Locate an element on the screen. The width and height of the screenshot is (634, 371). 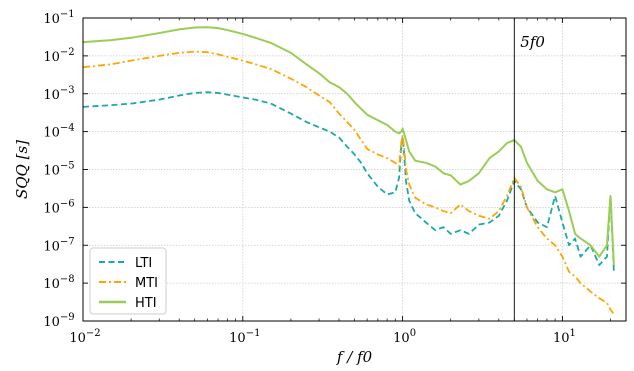
y-tick-label: 10⁻¹ is located at coordinates (58, 18).